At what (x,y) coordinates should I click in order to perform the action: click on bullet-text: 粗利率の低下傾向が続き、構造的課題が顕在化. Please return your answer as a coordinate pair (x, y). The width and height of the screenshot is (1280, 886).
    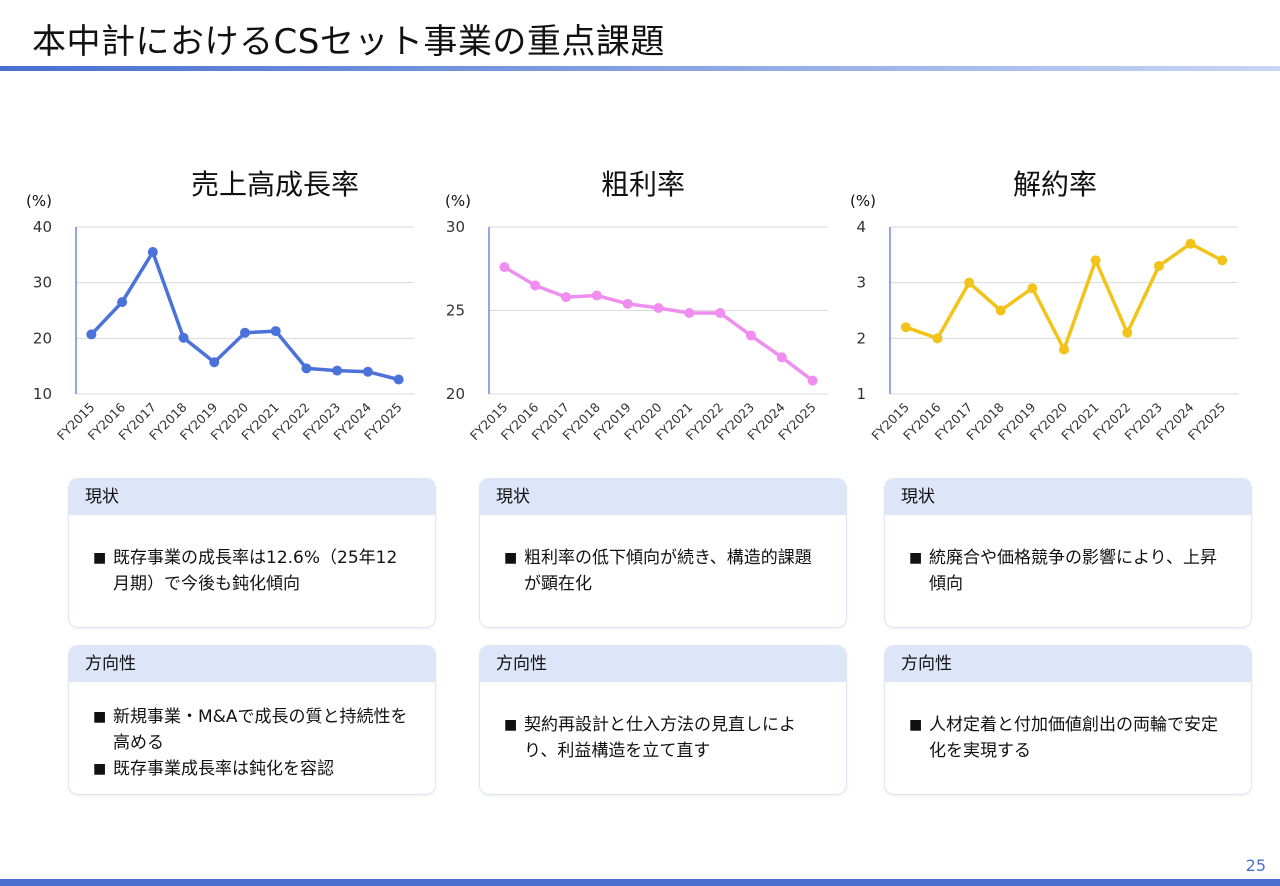
    Looking at the image, I should click on (668, 571).